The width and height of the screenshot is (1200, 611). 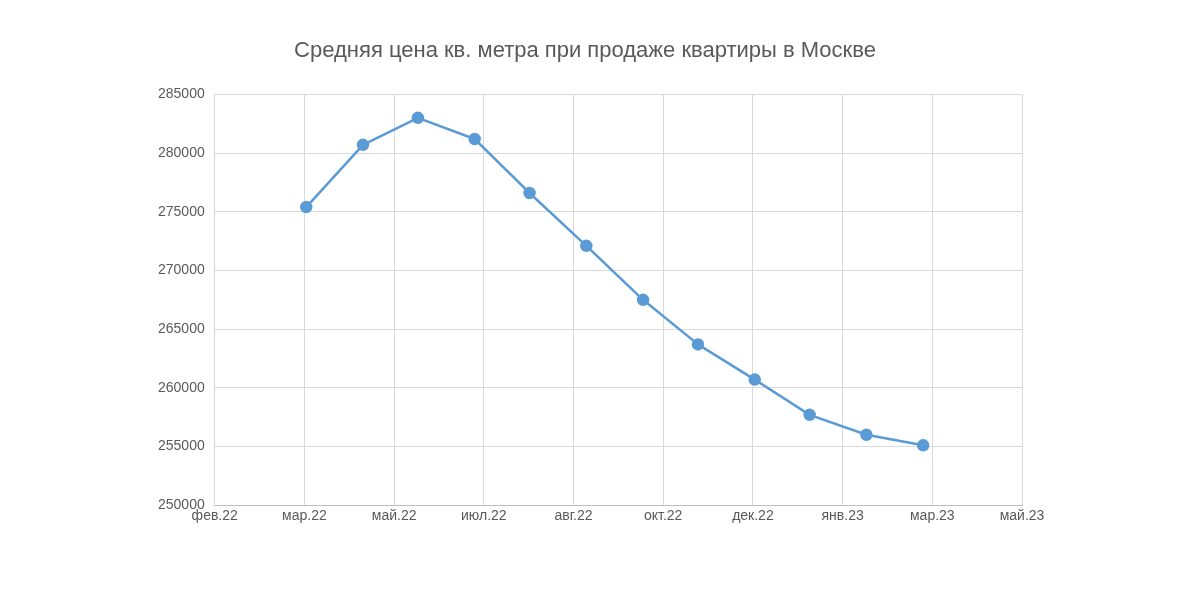 I want to click on x-tick-label: янв.23, so click(x=842, y=515).